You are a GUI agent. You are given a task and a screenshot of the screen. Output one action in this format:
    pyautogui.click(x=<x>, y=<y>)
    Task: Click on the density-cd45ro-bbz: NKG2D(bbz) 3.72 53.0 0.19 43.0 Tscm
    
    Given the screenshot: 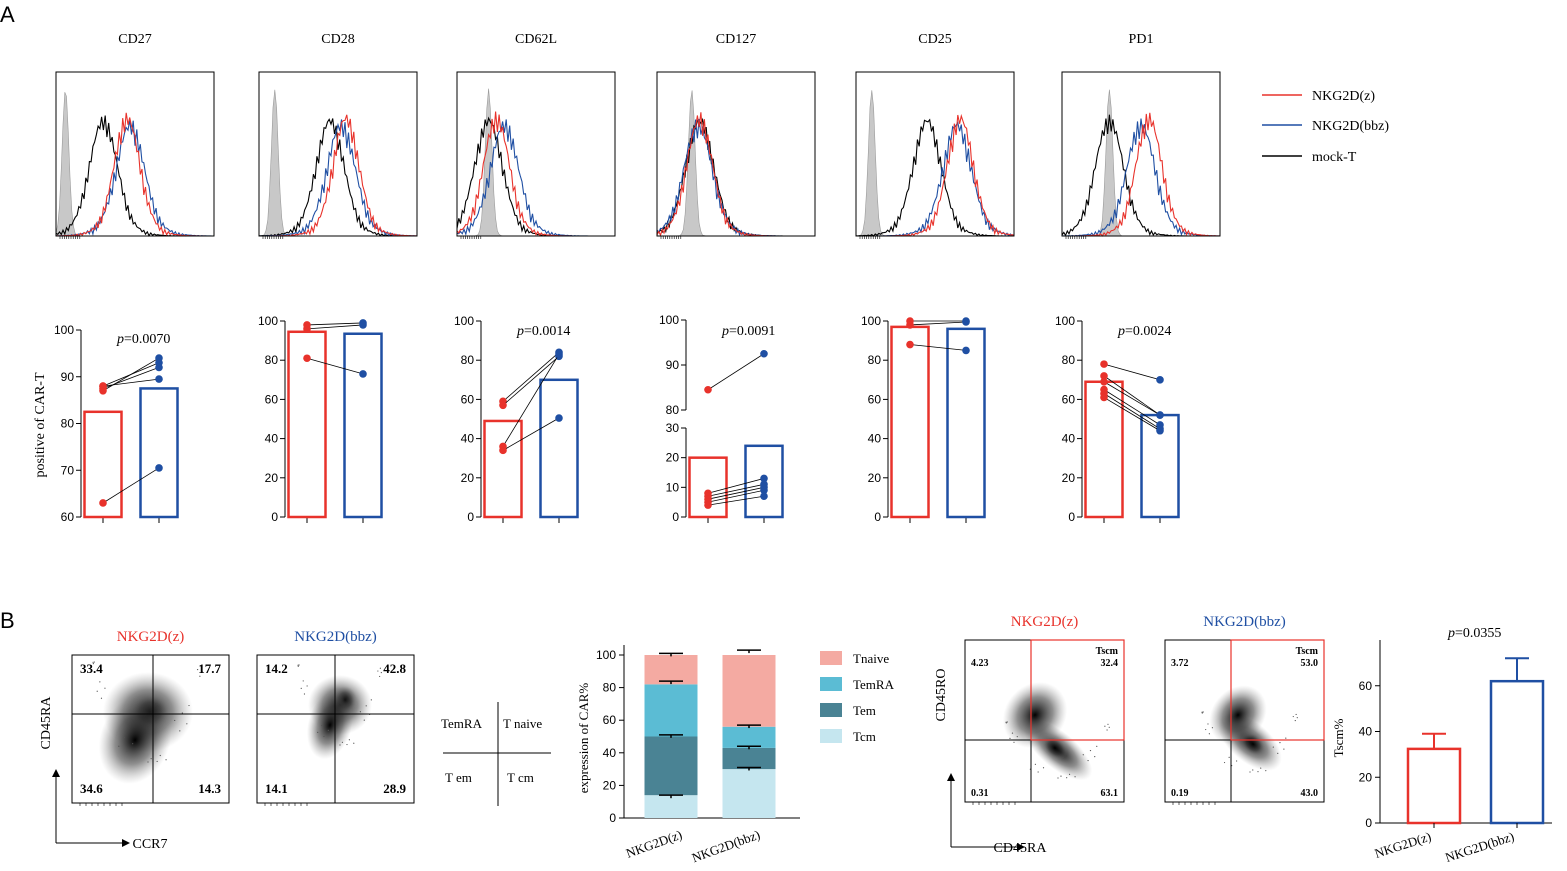 What is the action you would take?
    pyautogui.click(x=1244, y=709)
    